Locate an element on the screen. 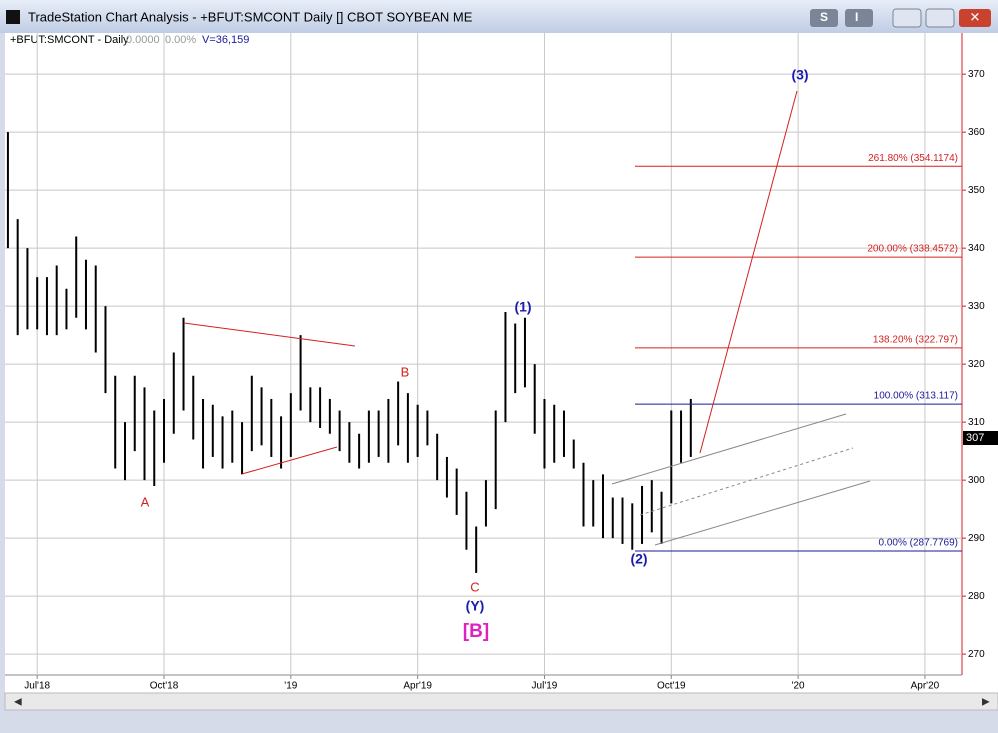  y-tick-label: 330 is located at coordinates (976, 306).